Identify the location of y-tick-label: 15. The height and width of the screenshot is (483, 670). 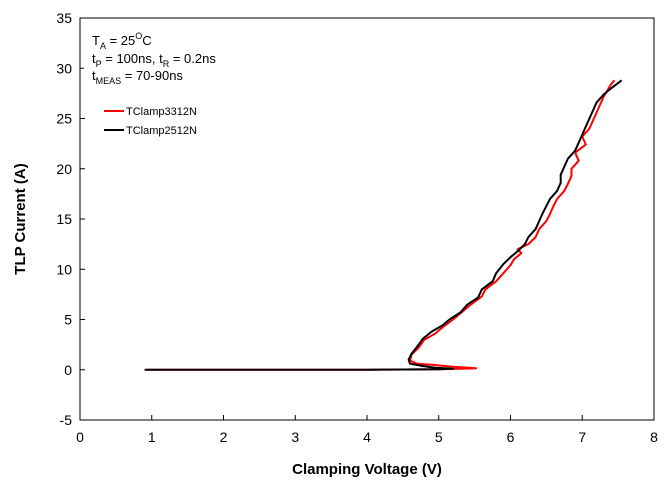
(64, 219).